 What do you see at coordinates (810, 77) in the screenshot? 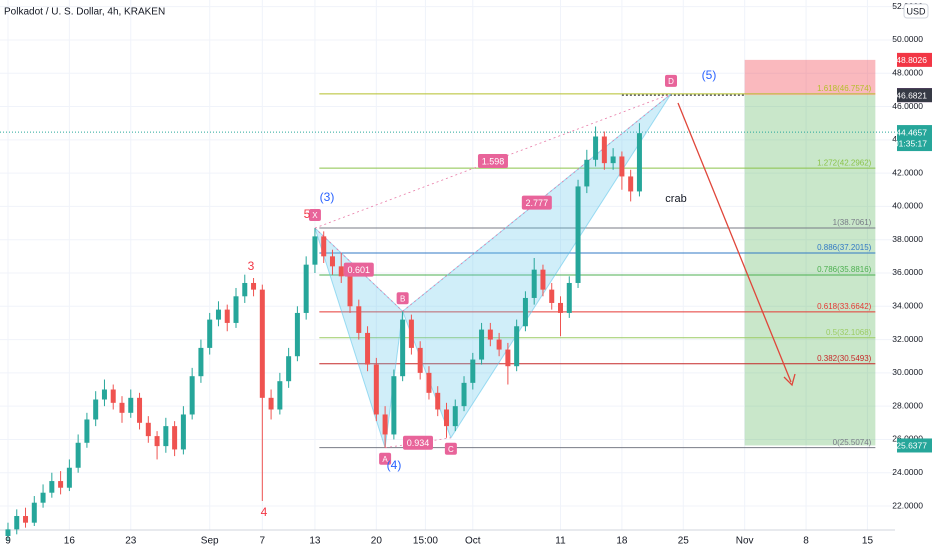
I see `stop-zone` at bounding box center [810, 77].